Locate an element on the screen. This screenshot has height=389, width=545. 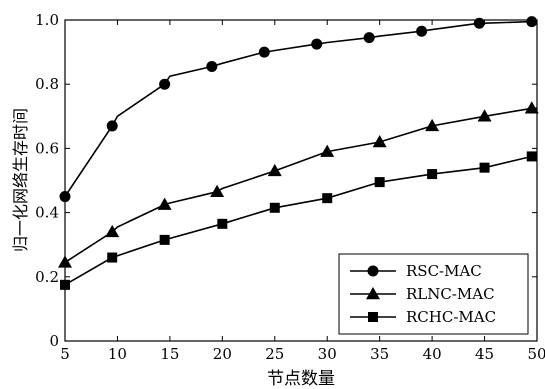
legend-item: RLNC-MAC is located at coordinates (422, 294).